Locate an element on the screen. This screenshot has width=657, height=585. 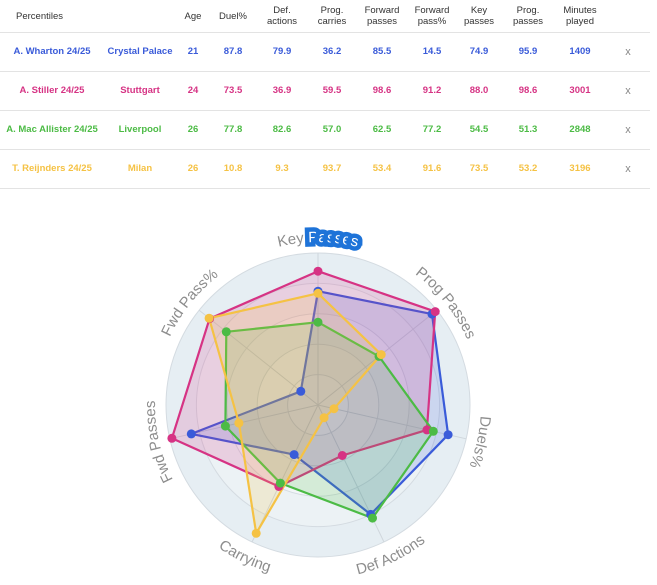
header-prog-passes: Prog. passes is located at coordinates (528, 16).